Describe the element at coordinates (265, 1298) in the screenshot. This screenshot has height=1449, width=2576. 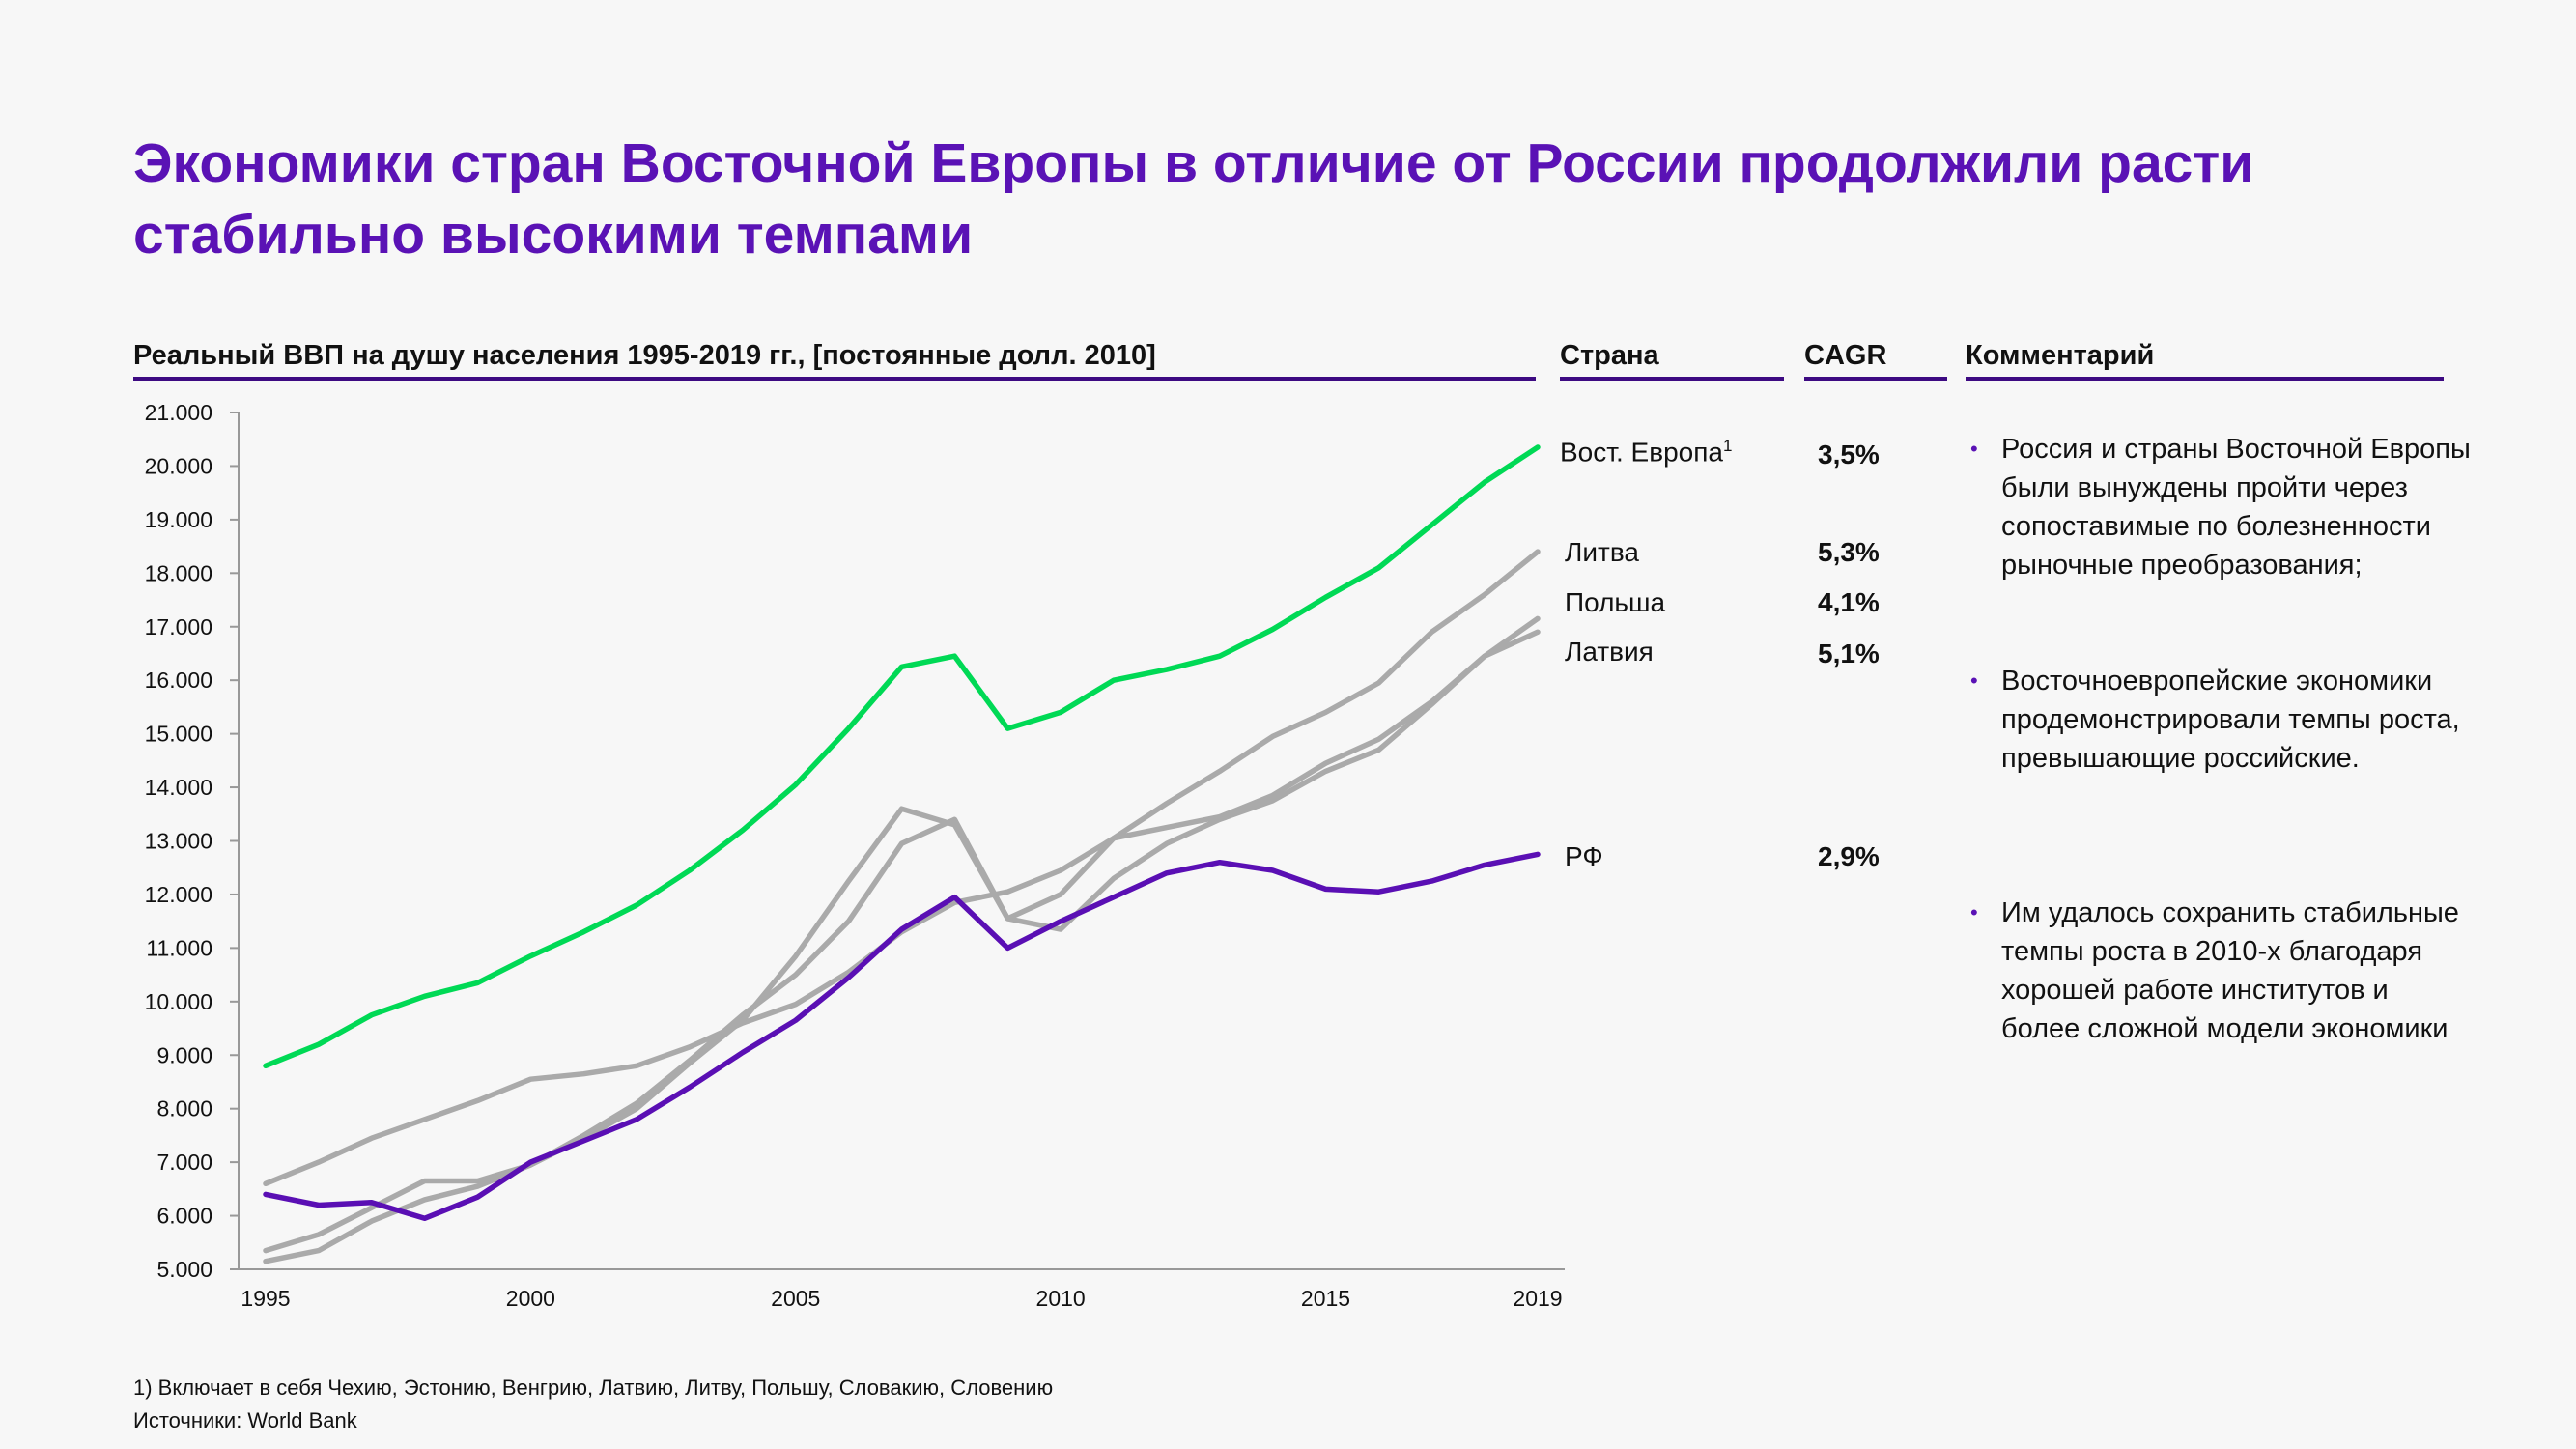
I see `x-tick-label: 1995` at that location.